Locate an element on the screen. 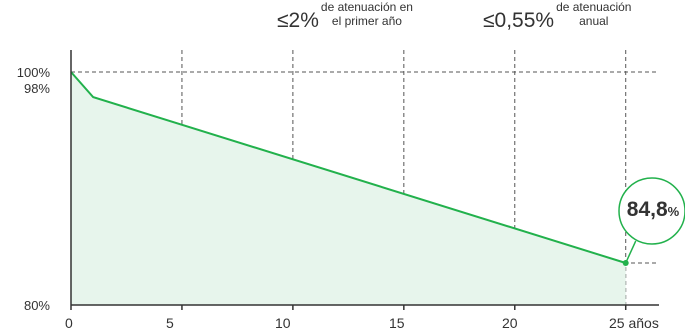 This screenshot has width=685, height=333. endpoint-unit: % is located at coordinates (673, 211).